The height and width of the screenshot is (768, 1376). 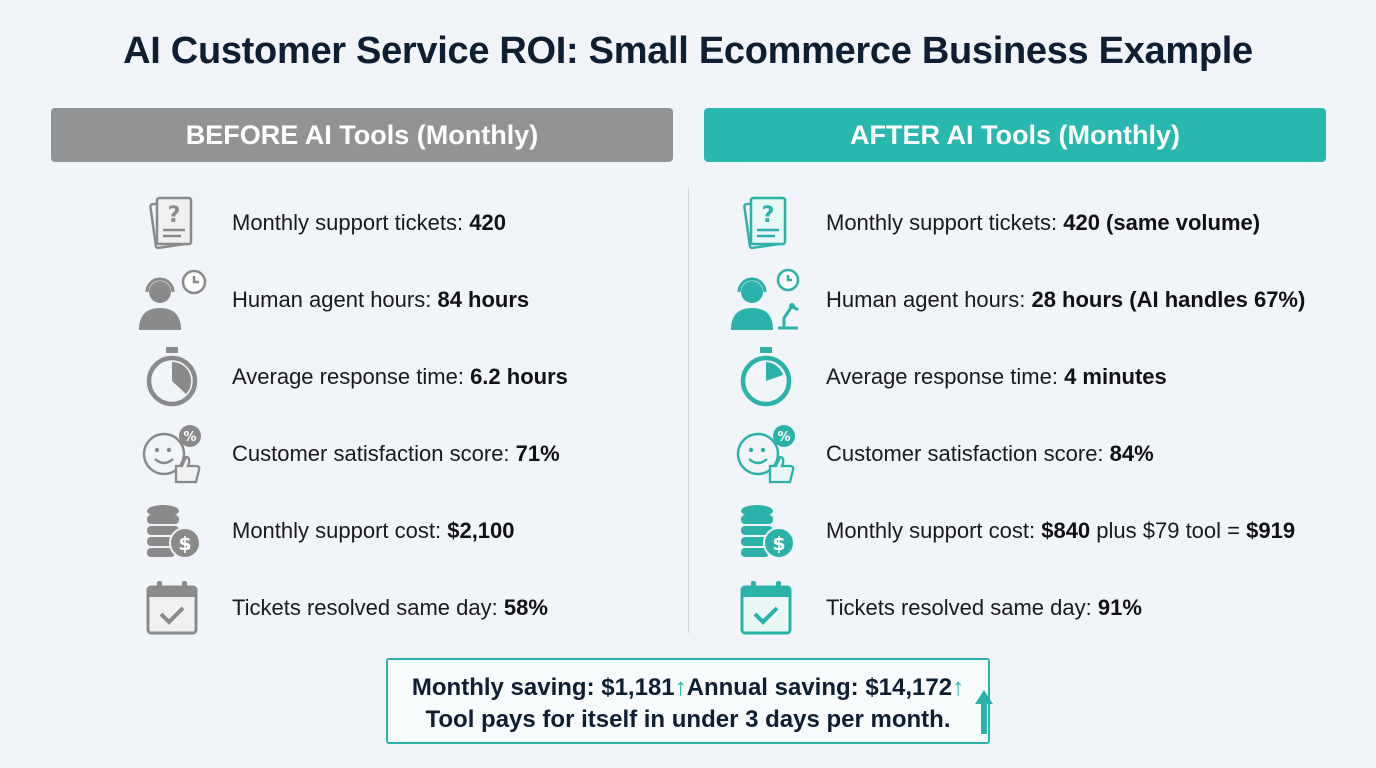 I want to click on after-row-satisfaction: % Customer satisfaction score: 84%, so click(x=940, y=454).